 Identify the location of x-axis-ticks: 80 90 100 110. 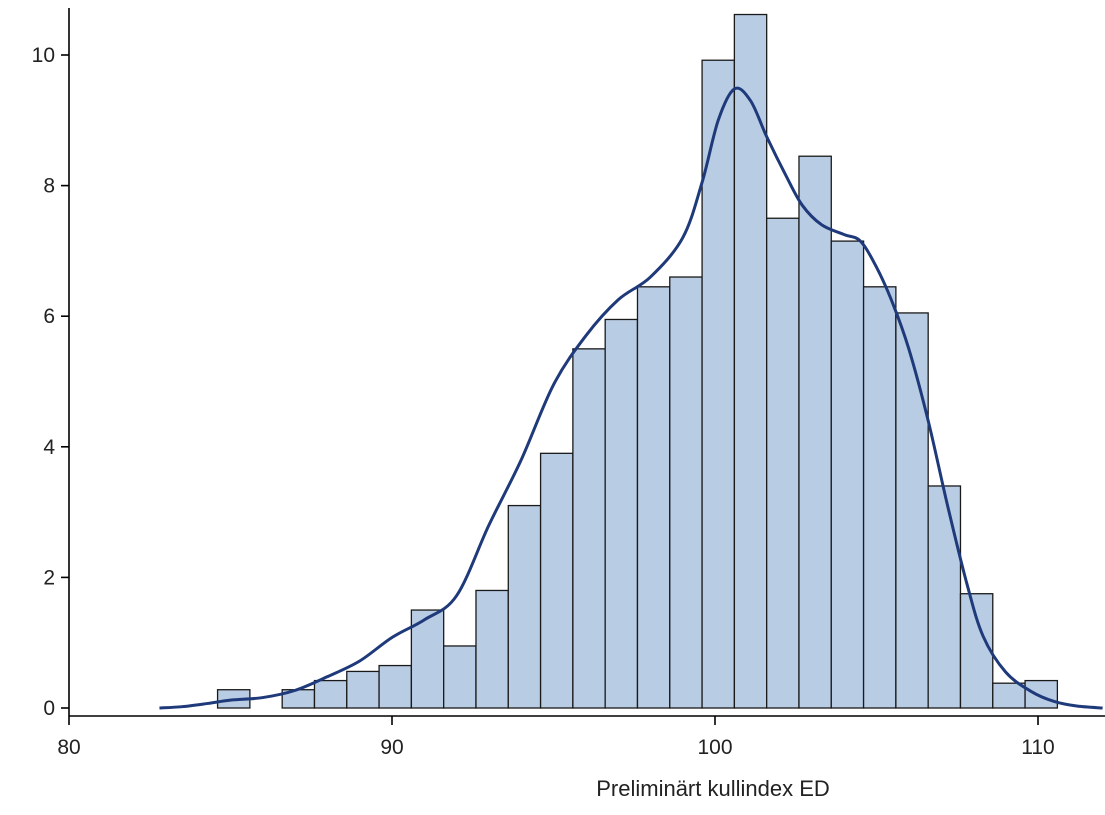
(556, 737).